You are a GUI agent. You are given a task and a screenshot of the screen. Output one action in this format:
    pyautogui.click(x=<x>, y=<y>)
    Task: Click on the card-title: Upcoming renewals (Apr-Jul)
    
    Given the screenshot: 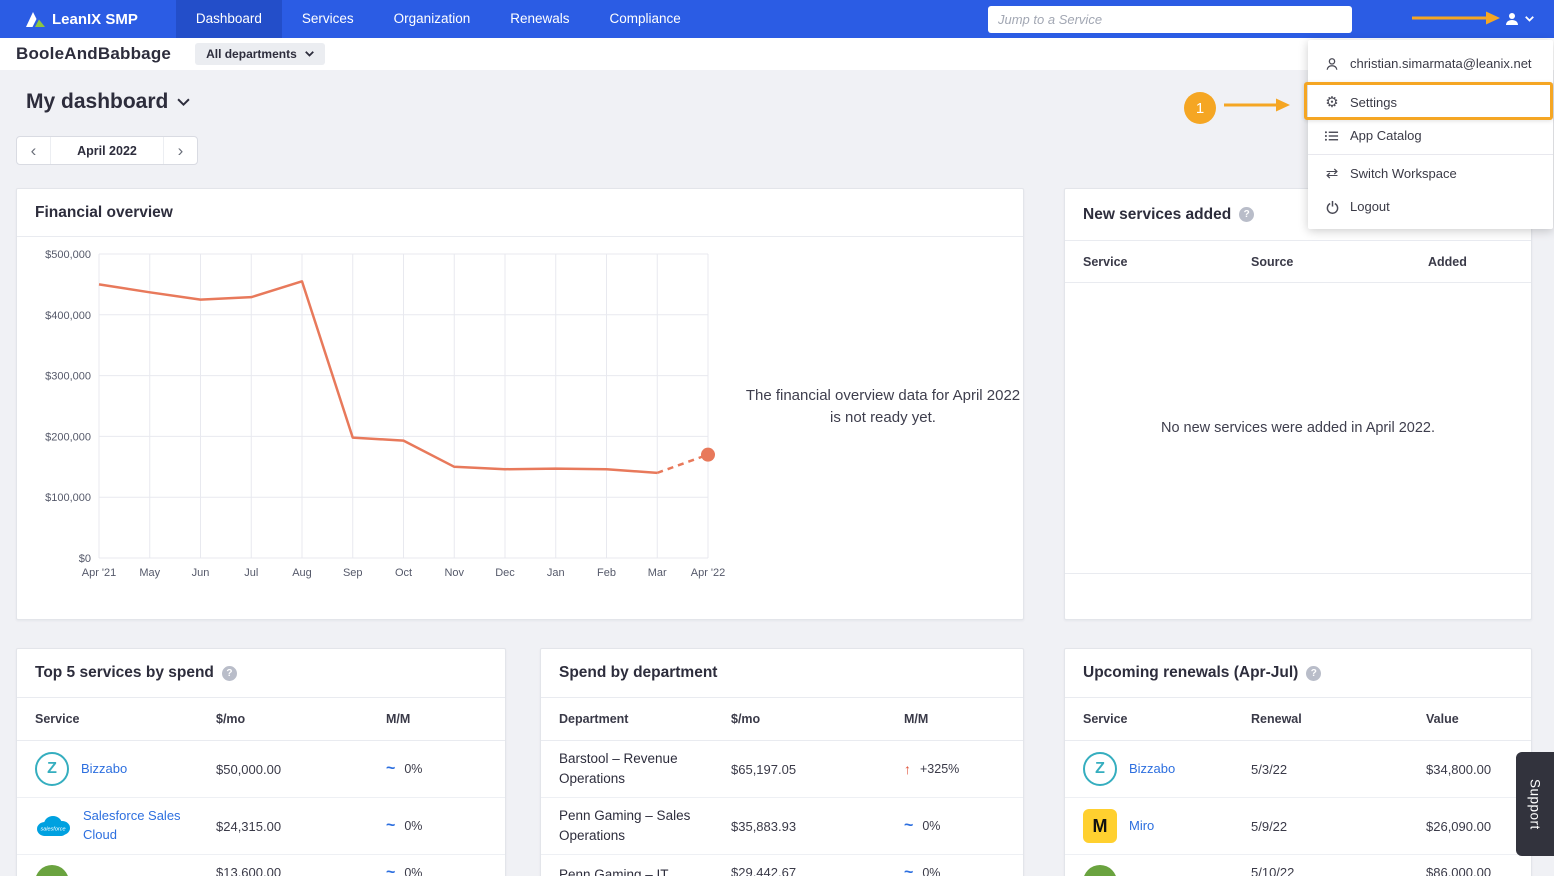 What is the action you would take?
    pyautogui.click(x=1191, y=672)
    